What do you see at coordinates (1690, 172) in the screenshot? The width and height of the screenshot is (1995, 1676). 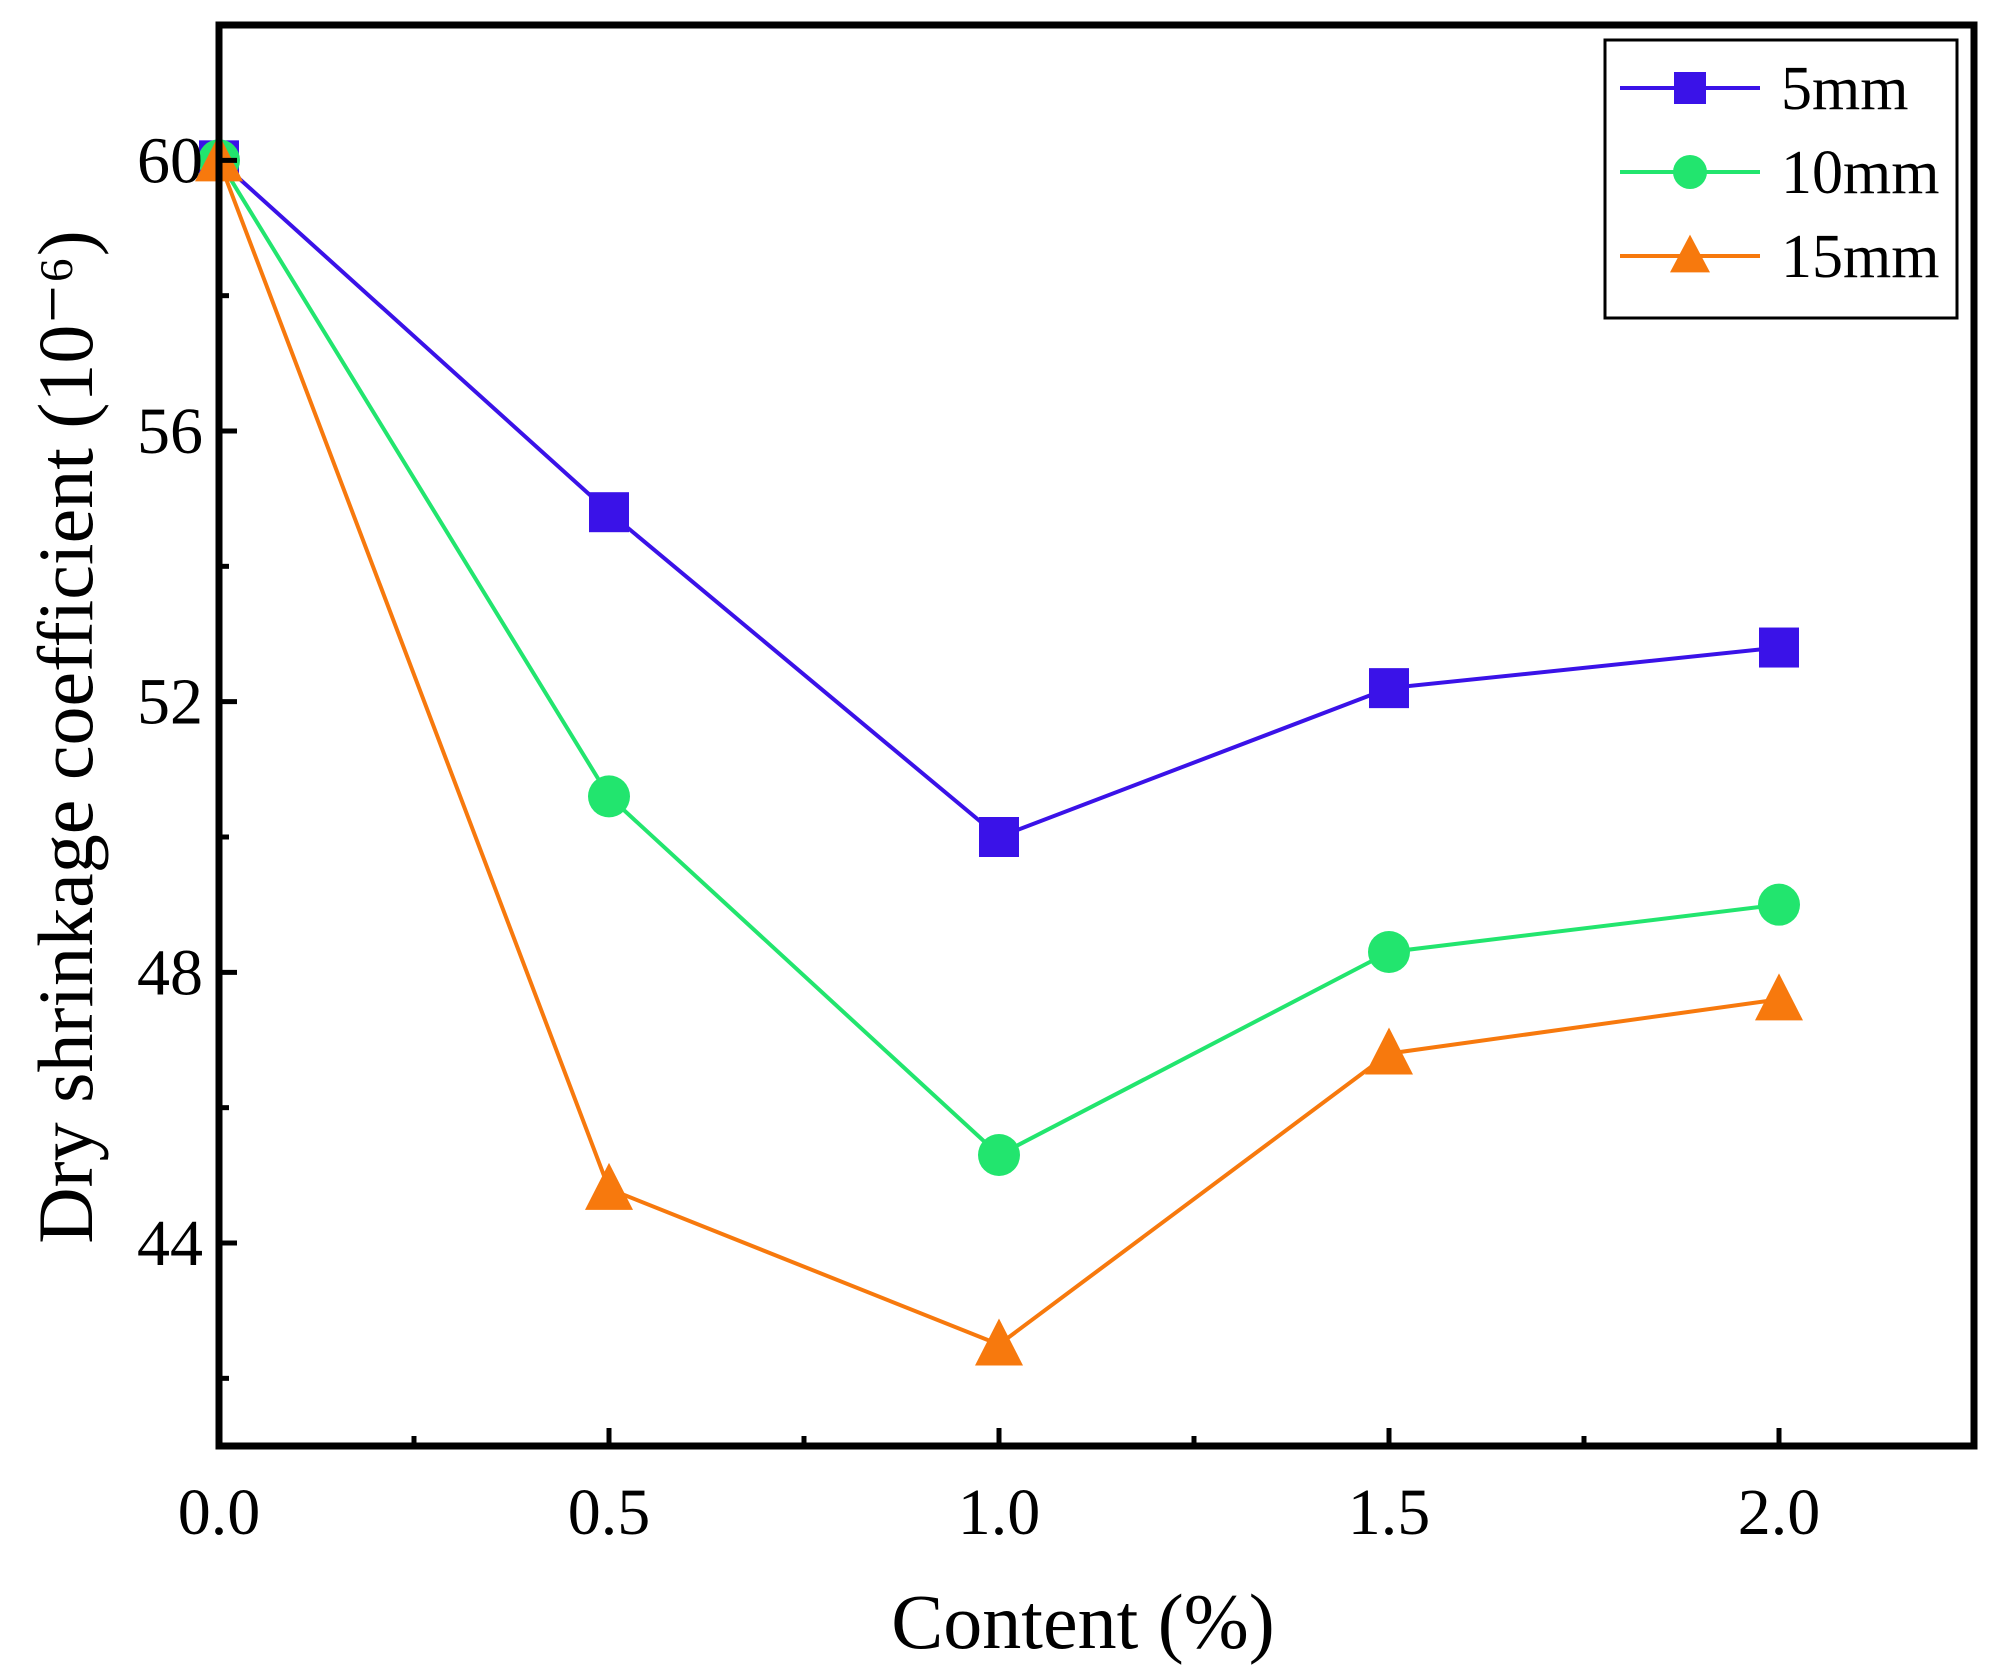 I see `legend-marker-10mm` at bounding box center [1690, 172].